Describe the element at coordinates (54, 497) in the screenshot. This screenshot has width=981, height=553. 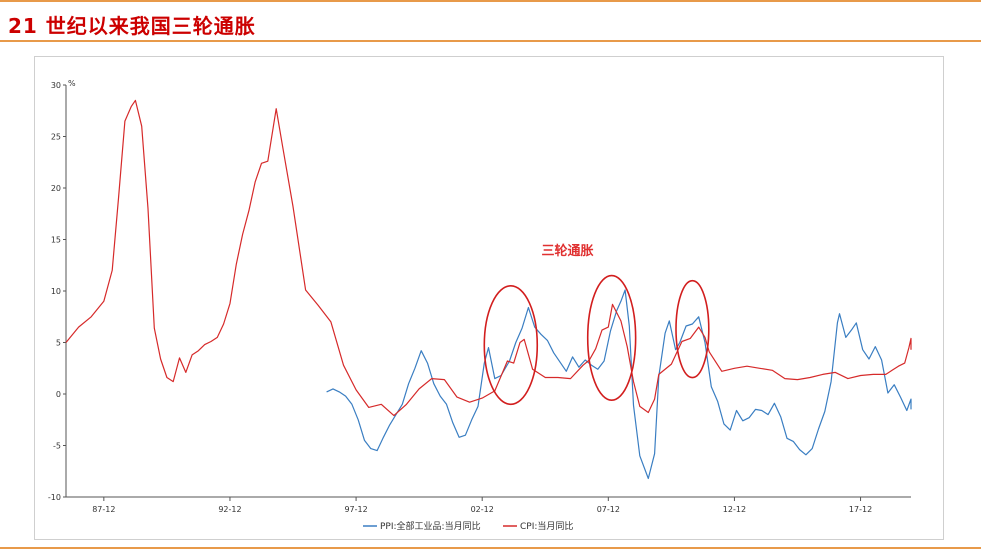
I see `y-tick-label: -10` at that location.